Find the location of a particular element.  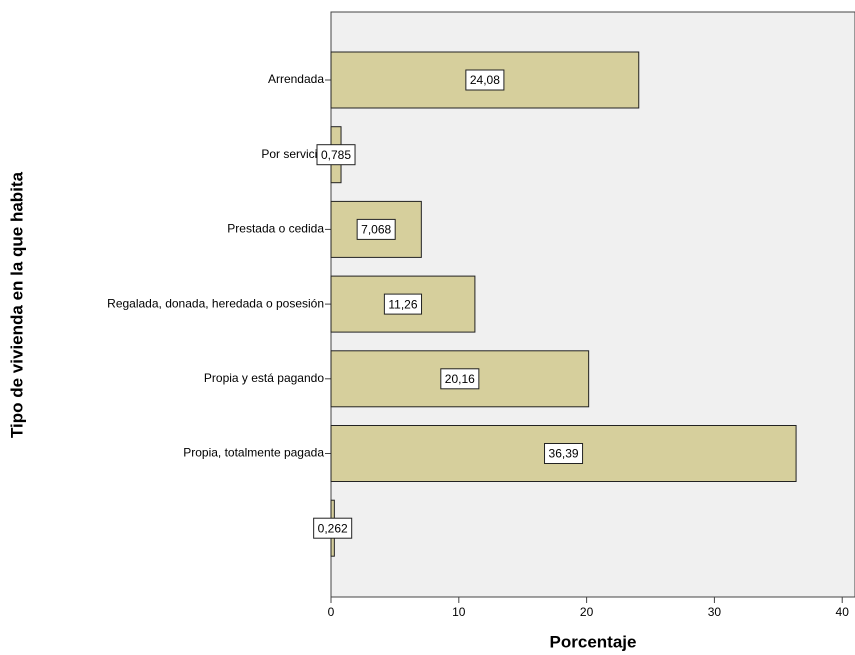

value-label: 20,16 is located at coordinates (460, 379).